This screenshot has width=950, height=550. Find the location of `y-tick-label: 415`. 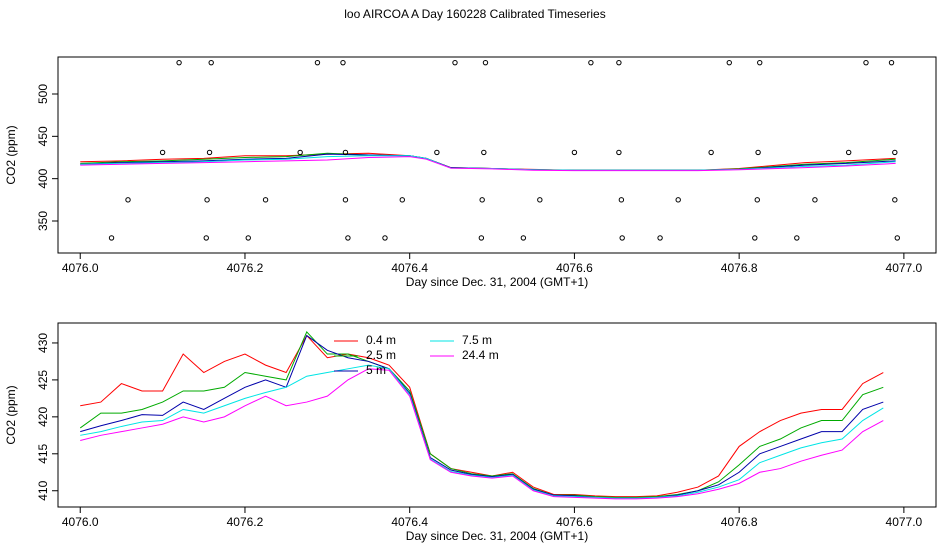

y-tick-label: 415 is located at coordinates (43, 453).